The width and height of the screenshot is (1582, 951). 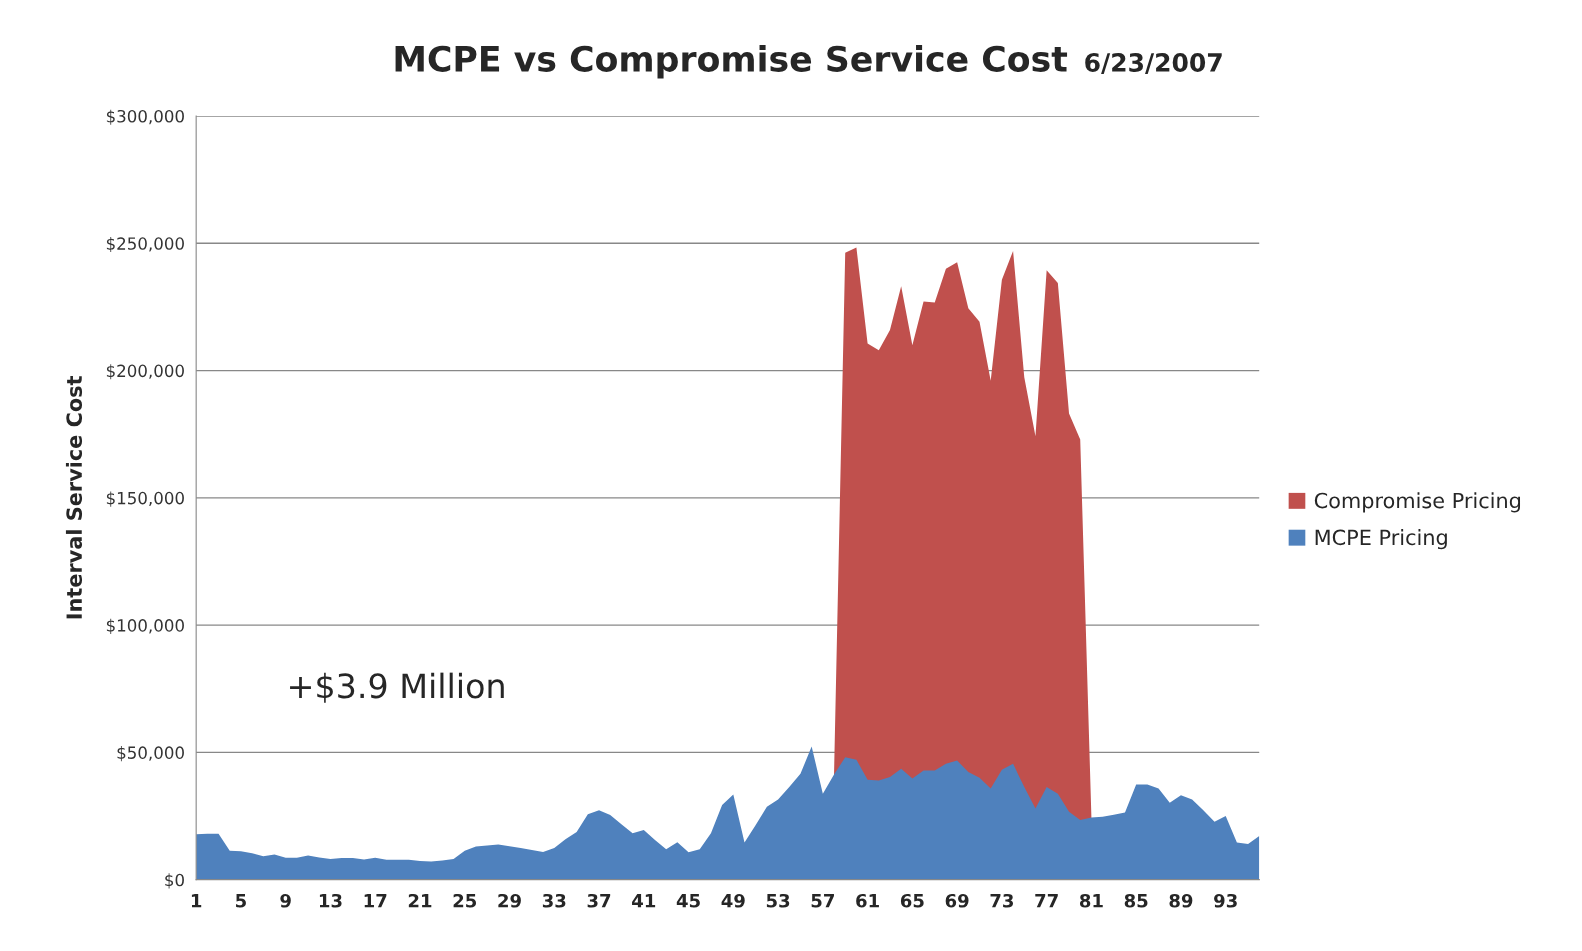 What do you see at coordinates (74, 497) in the screenshot?
I see `y-axis-title: Interval Service Cost` at bounding box center [74, 497].